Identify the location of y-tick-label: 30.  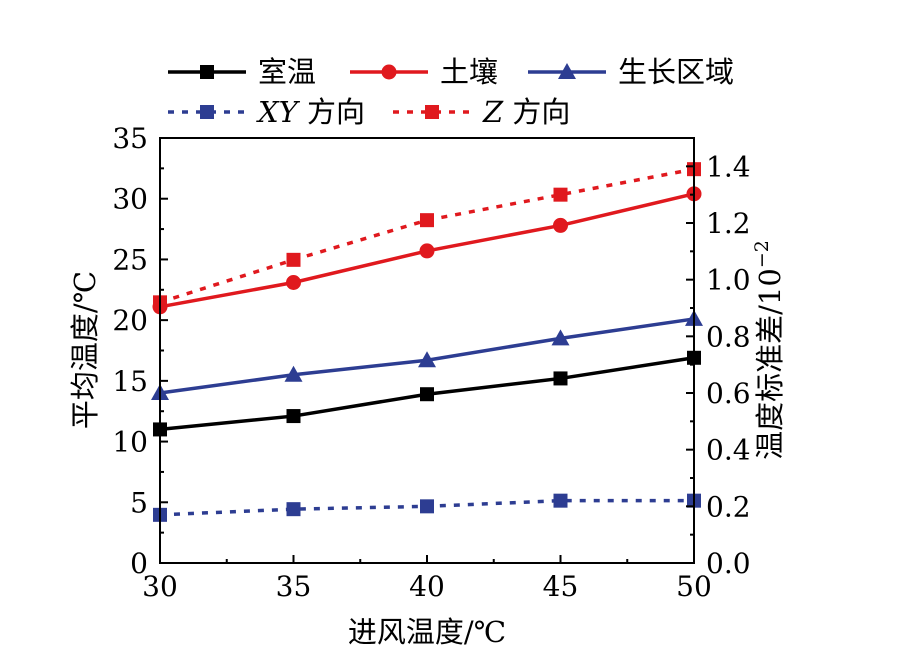
(130, 199).